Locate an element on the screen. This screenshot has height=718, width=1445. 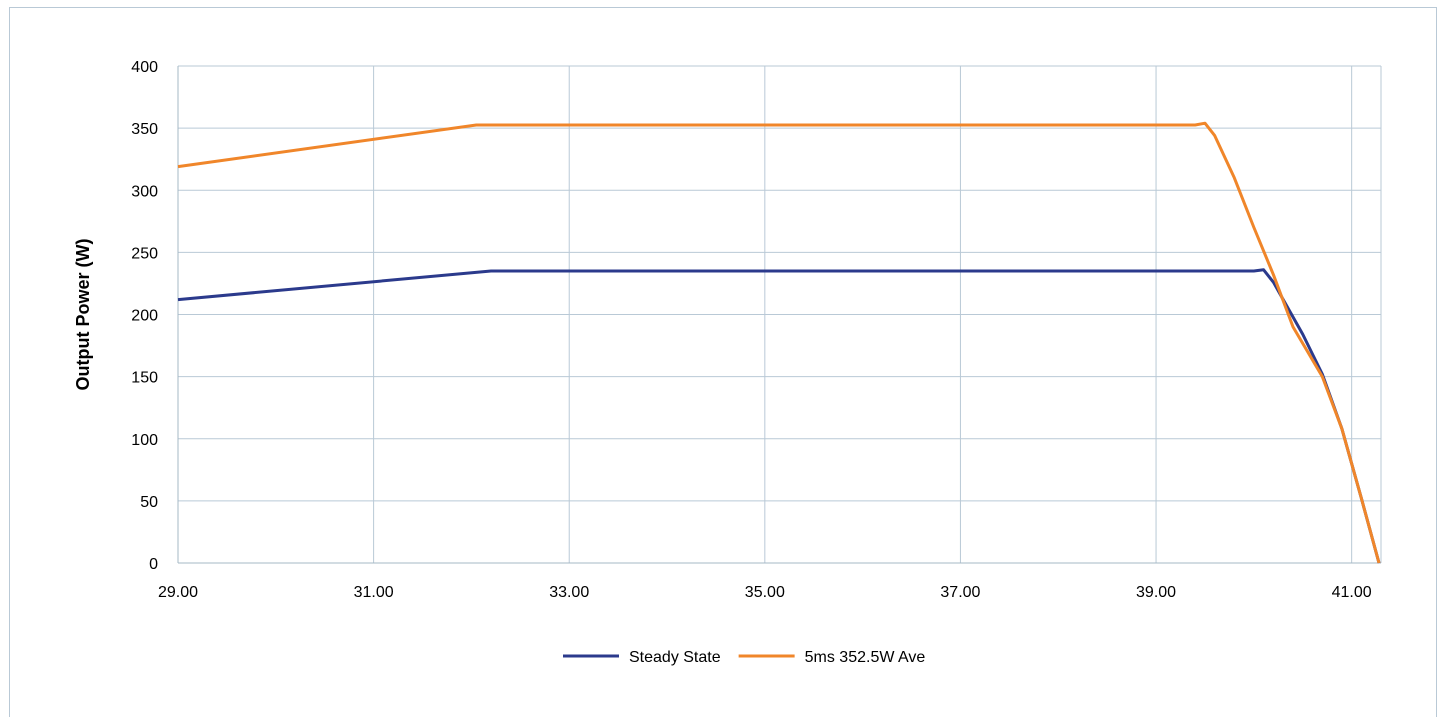
legend-label: Steady State is located at coordinates (675, 657).